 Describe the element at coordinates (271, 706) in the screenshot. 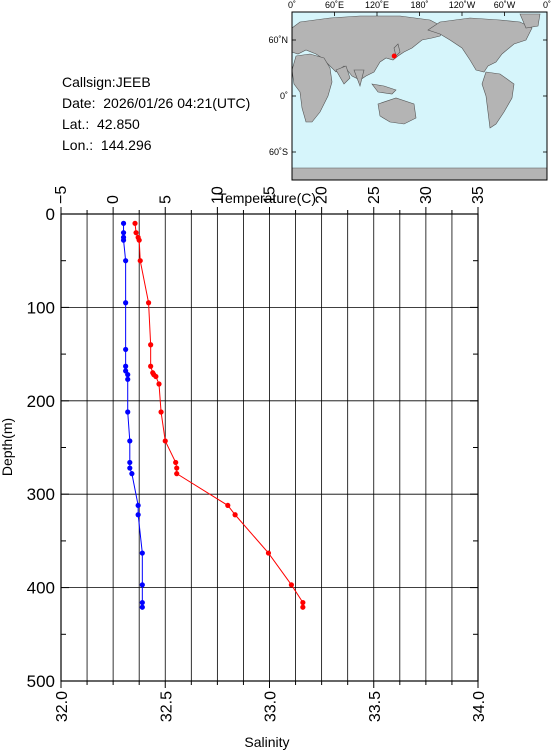

I see `salinity-tick-label: 33.0` at that location.